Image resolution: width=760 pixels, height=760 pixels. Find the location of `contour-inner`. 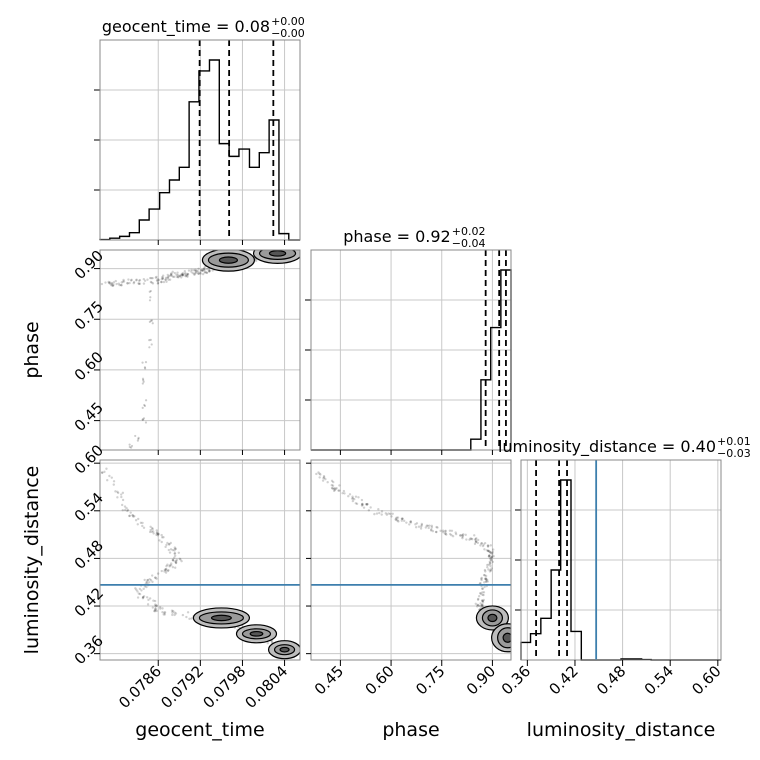

contour-inner is located at coordinates (256, 633).